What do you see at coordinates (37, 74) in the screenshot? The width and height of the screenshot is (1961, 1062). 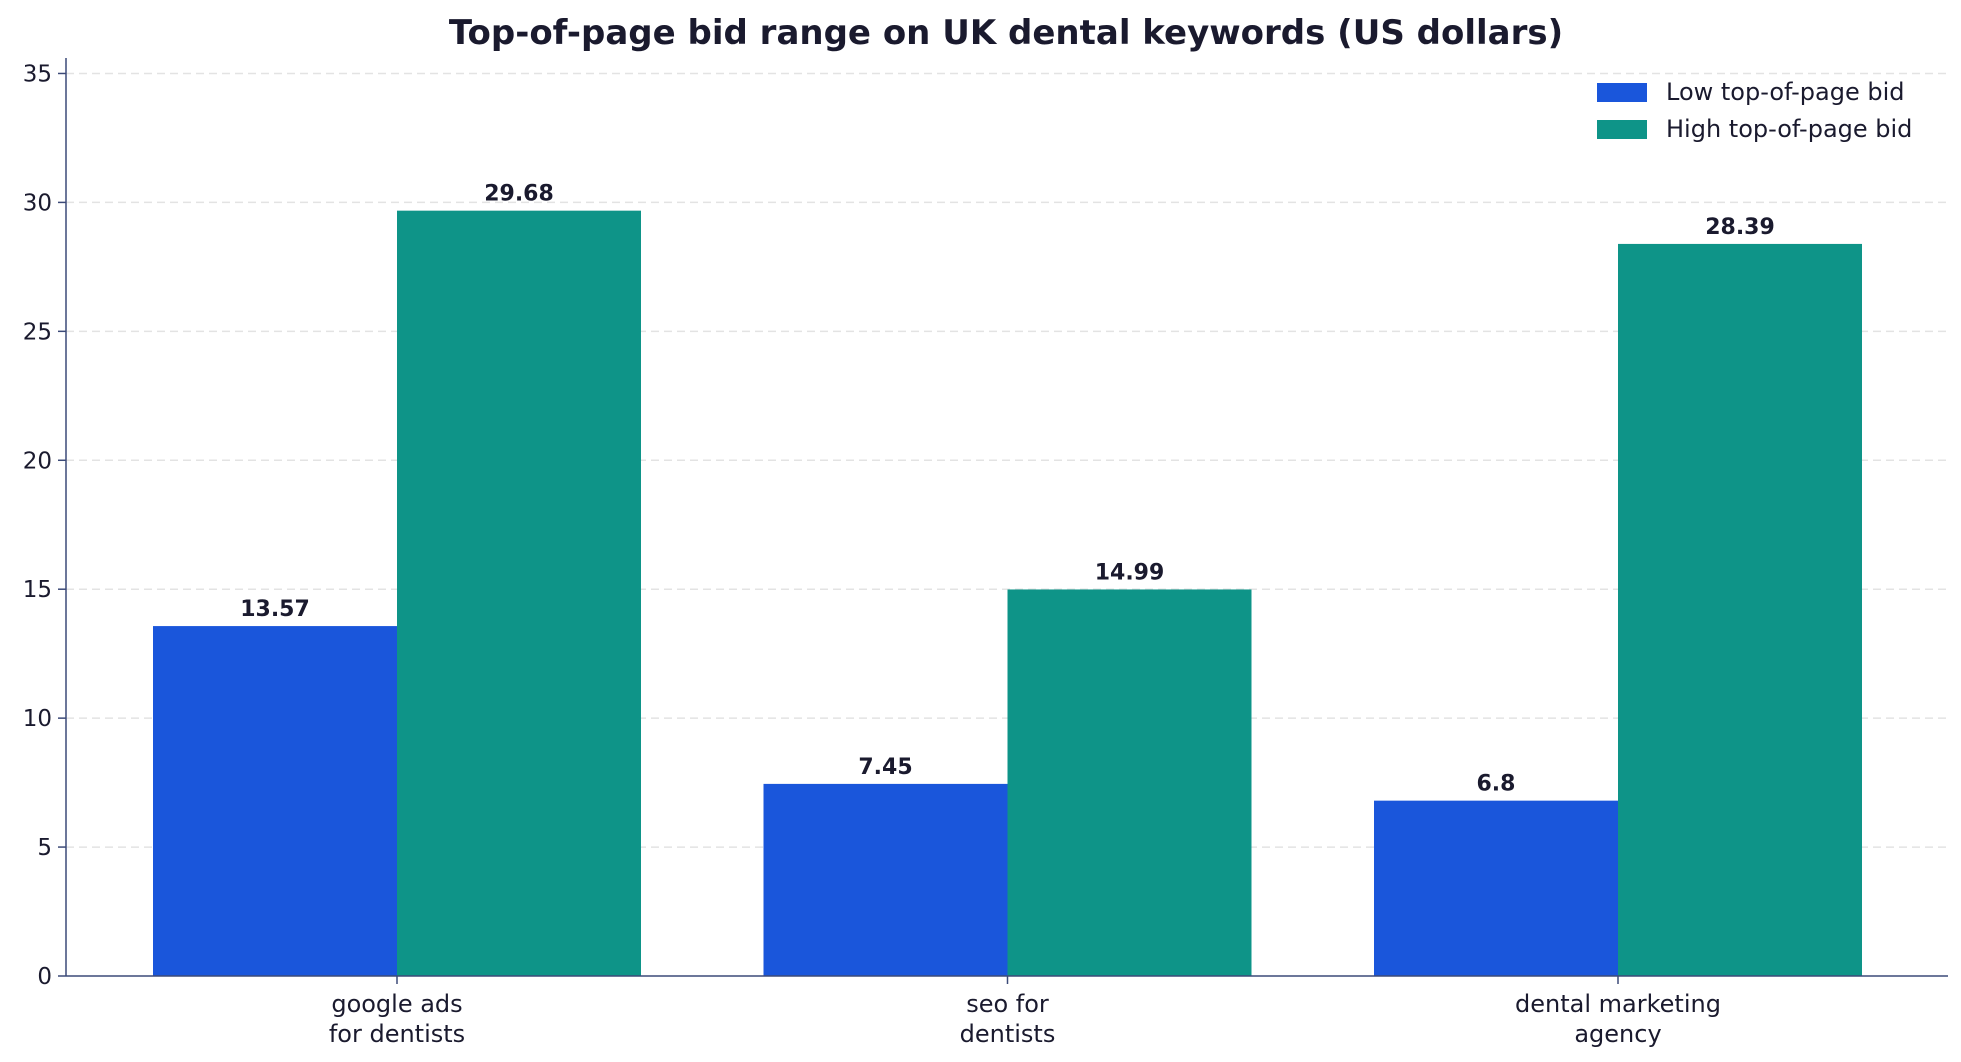 I see `y-tick-label: 35` at bounding box center [37, 74].